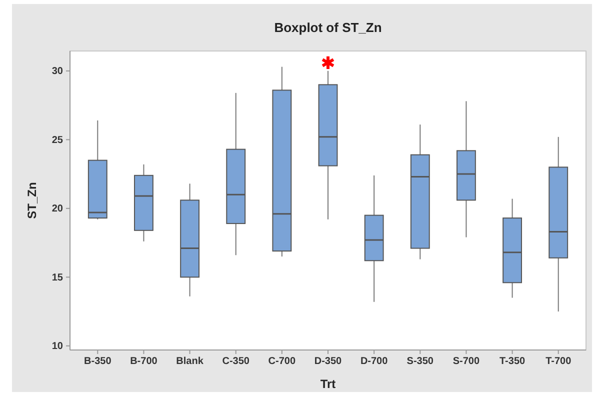 The width and height of the screenshot is (600, 404). Describe the element at coordinates (58, 209) in the screenshot. I see `y-tick-label: 20` at that location.